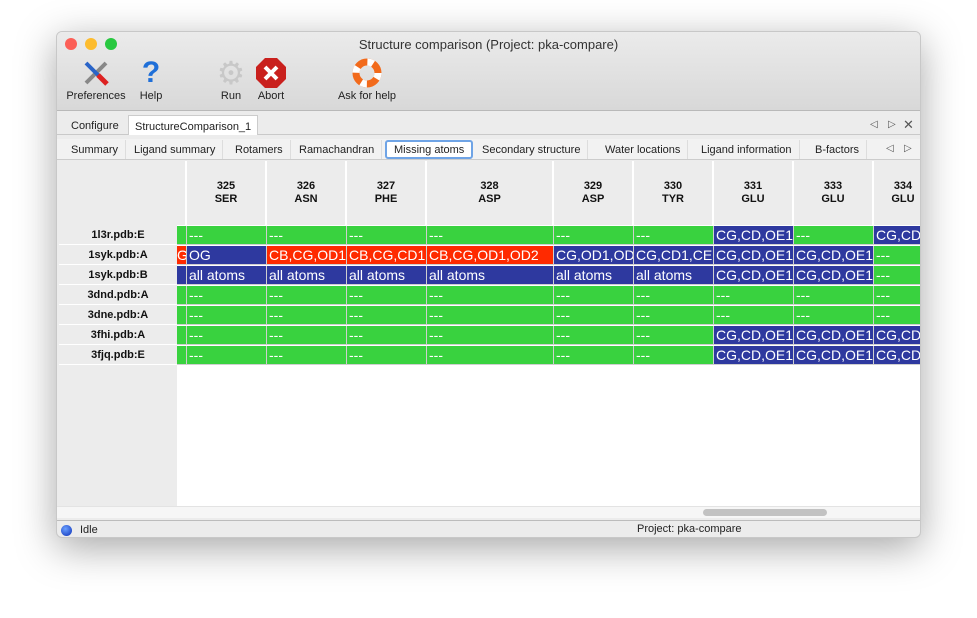  I want to click on table-cell: G, so click(182, 255).